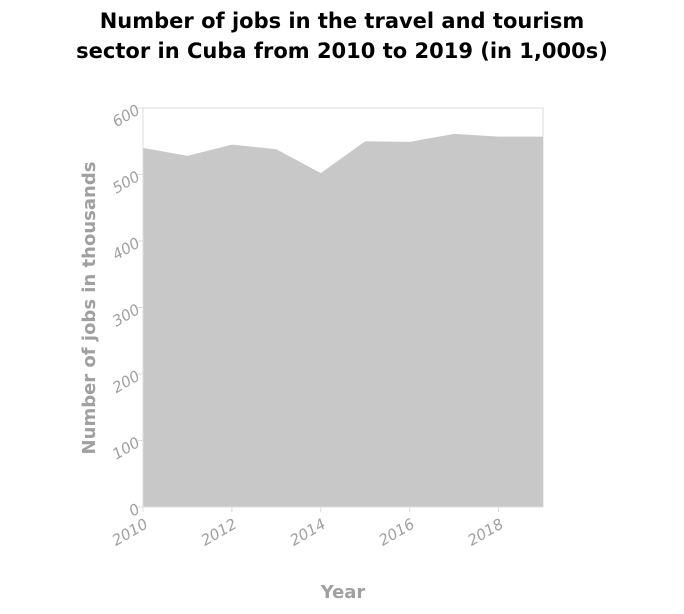  I want to click on y-tick-label-400: 400, so click(126, 249).